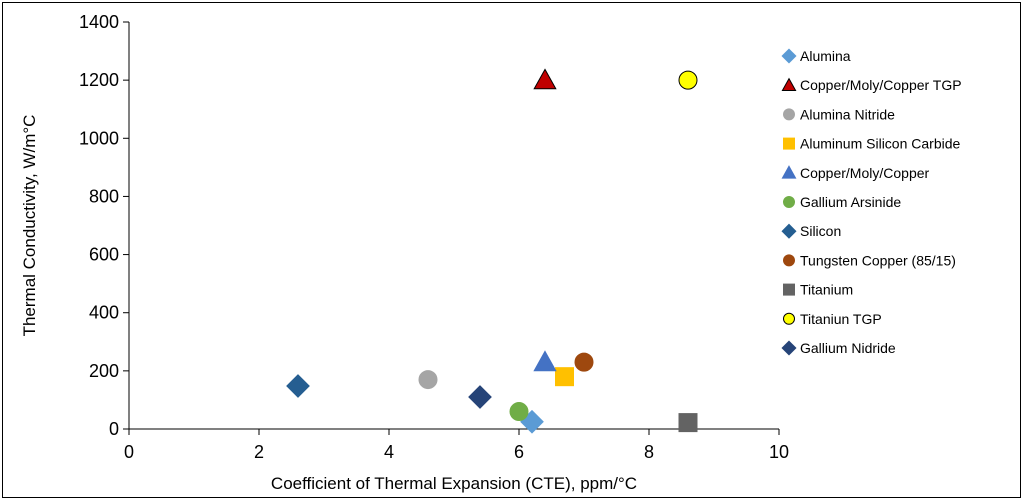 The width and height of the screenshot is (1025, 502). What do you see at coordinates (99, 22) in the screenshot?
I see `y-tick-label: 1400` at bounding box center [99, 22].